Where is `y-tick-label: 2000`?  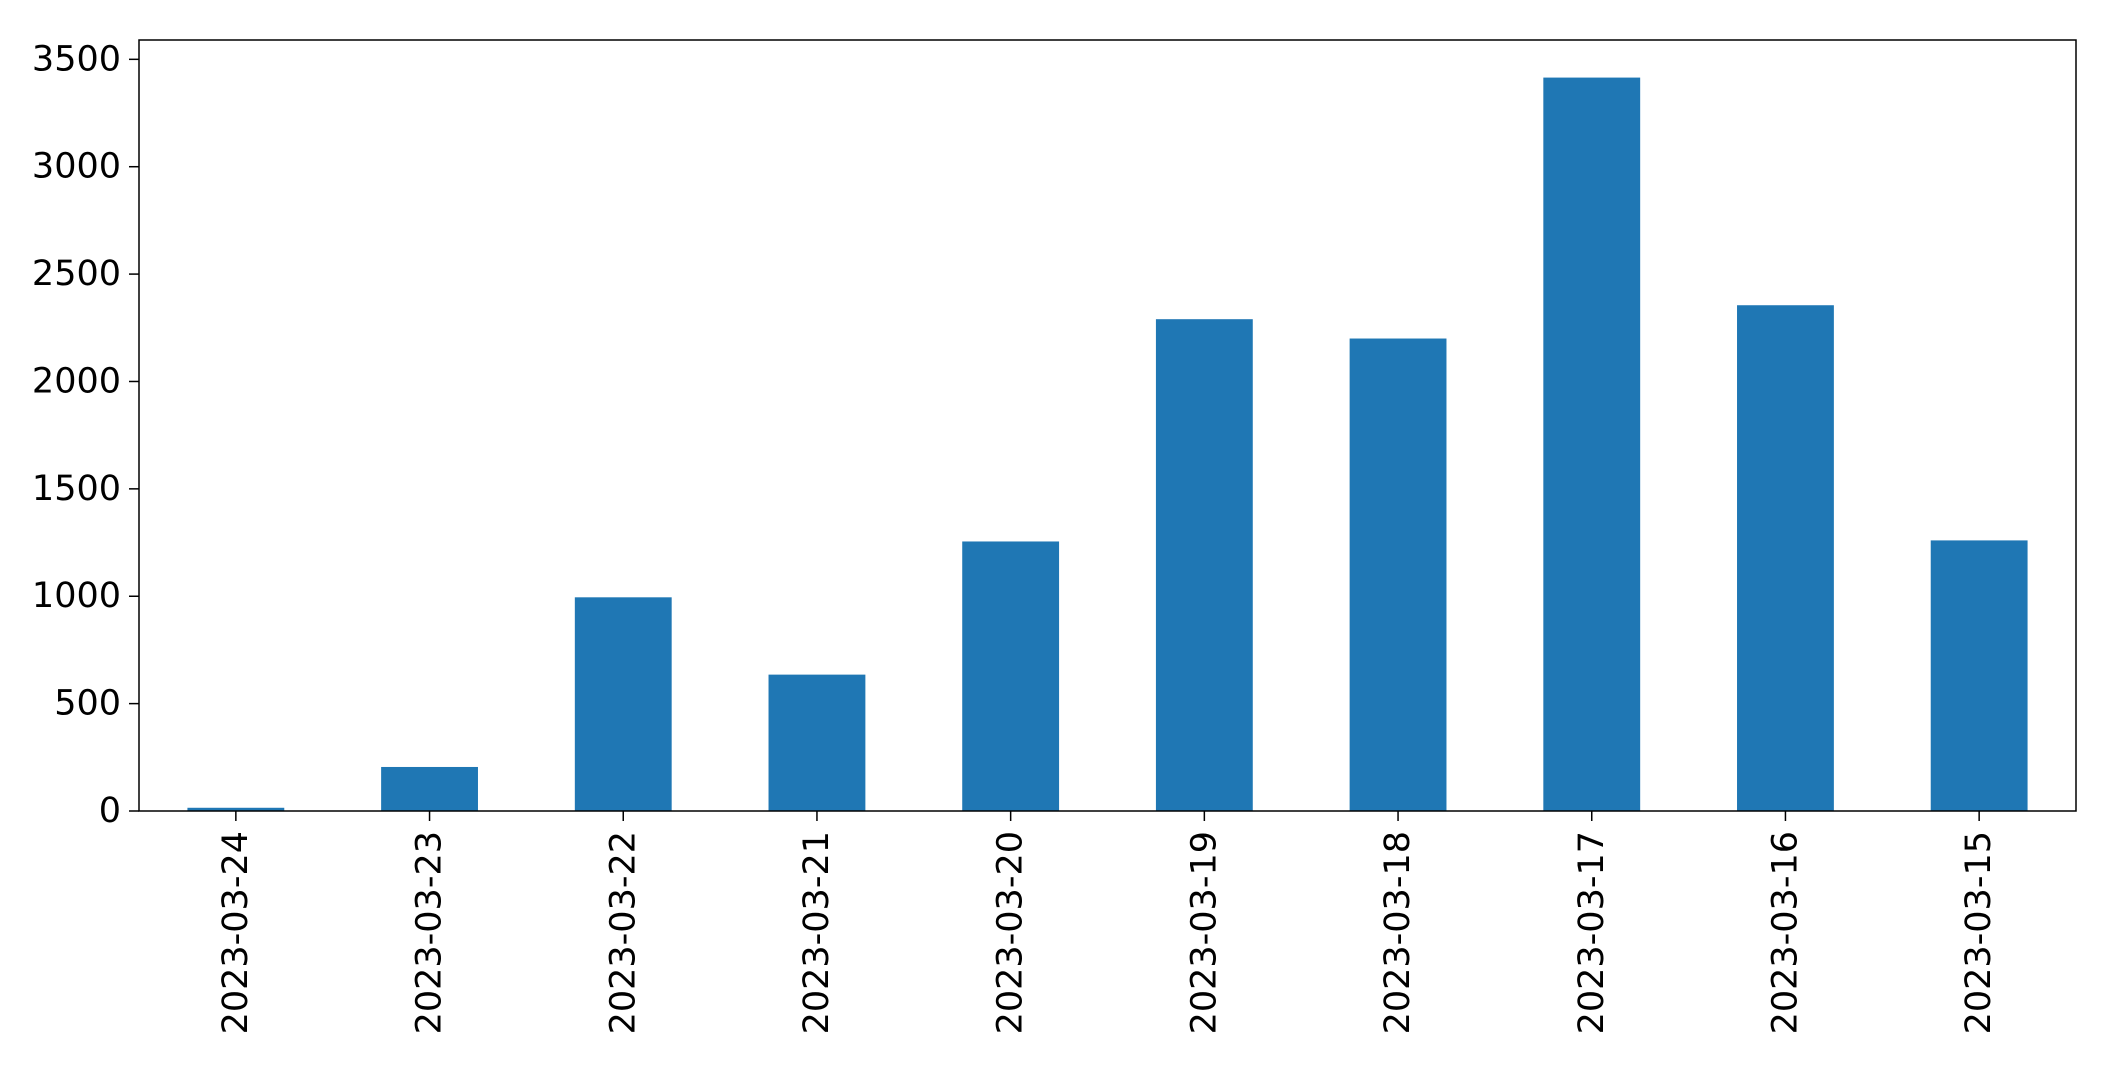
y-tick-label: 2000 is located at coordinates (76, 381).